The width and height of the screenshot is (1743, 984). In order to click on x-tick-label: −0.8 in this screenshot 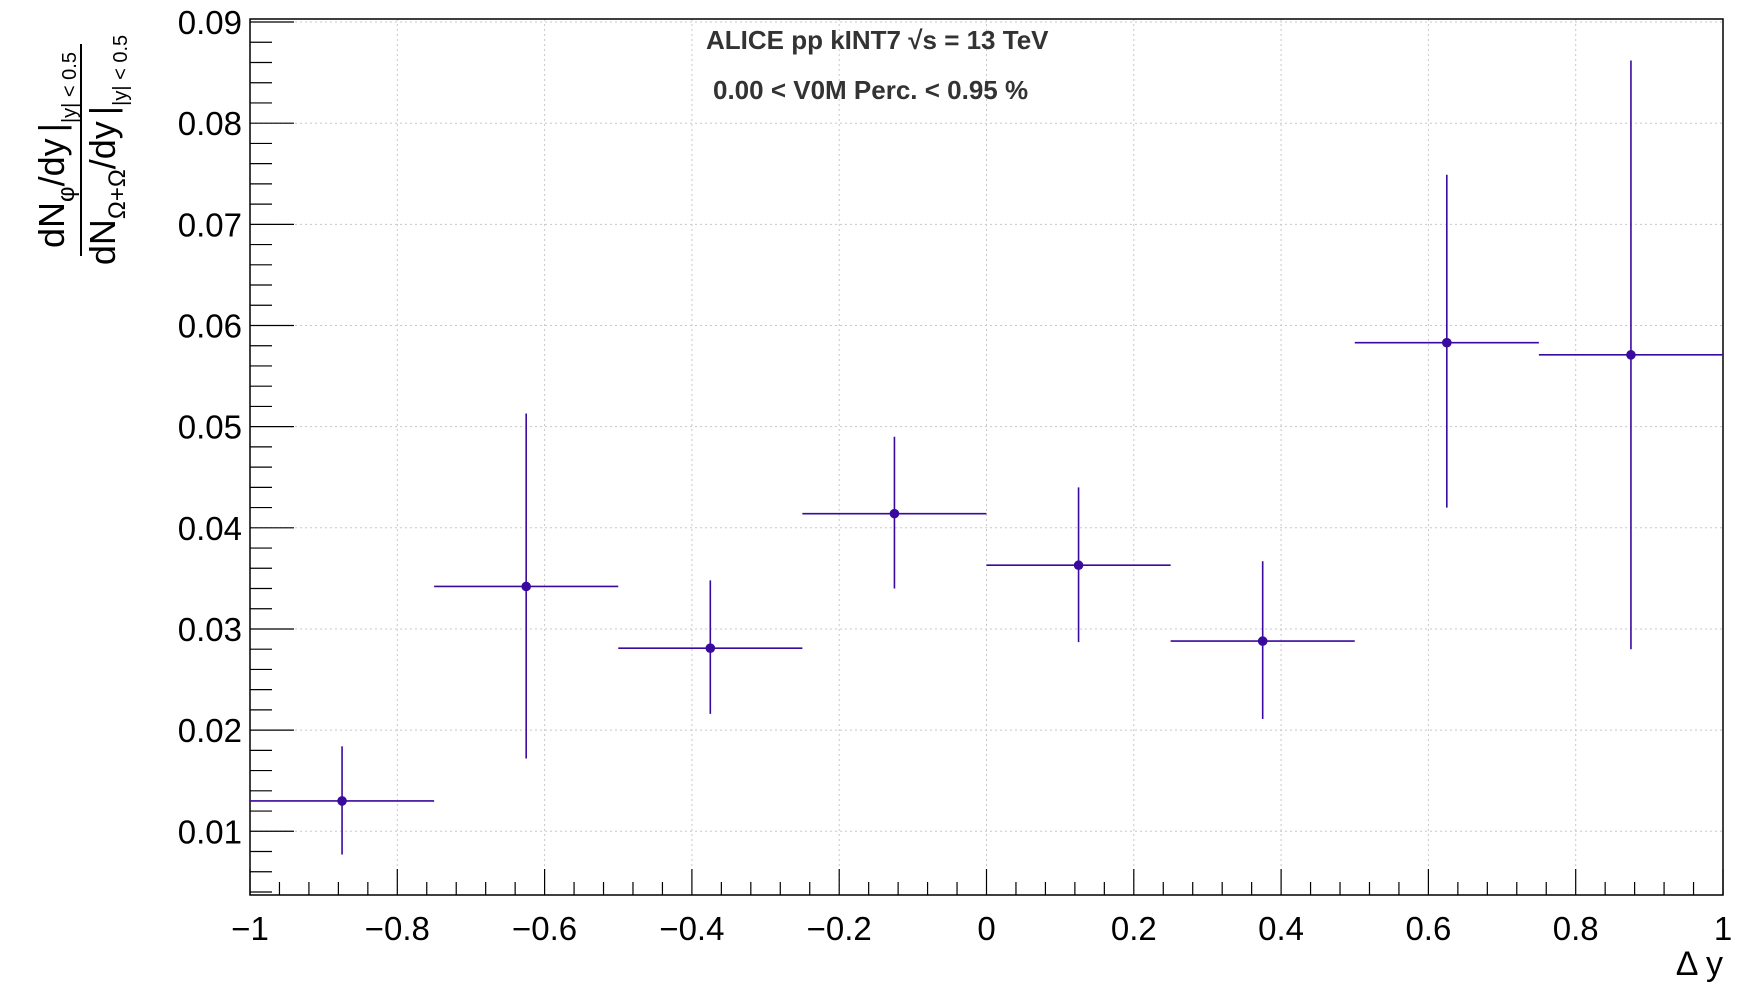, I will do `click(397, 928)`.